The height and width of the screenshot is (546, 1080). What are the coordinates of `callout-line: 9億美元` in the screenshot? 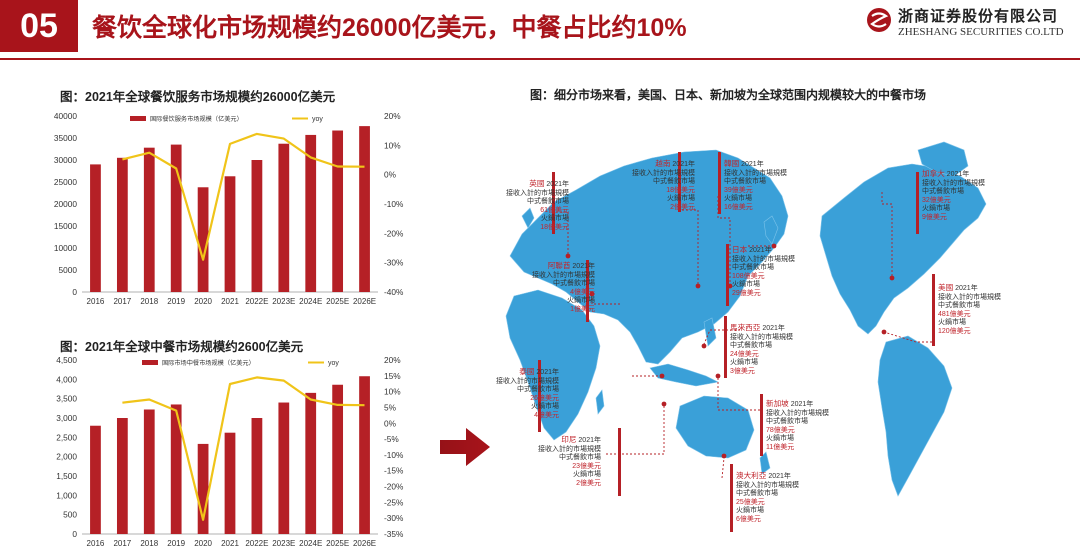 It's located at (934, 217).